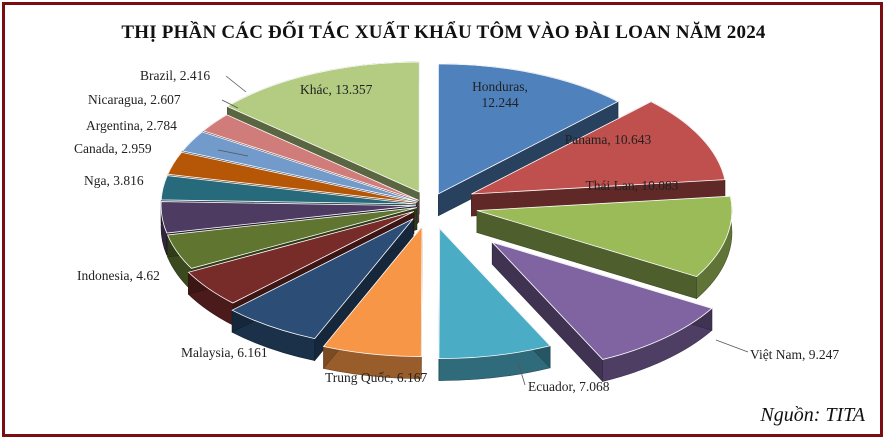 This screenshot has height=441, width=887. What do you see at coordinates (521, 373) in the screenshot?
I see `leader-line-ecuador` at bounding box center [521, 373].